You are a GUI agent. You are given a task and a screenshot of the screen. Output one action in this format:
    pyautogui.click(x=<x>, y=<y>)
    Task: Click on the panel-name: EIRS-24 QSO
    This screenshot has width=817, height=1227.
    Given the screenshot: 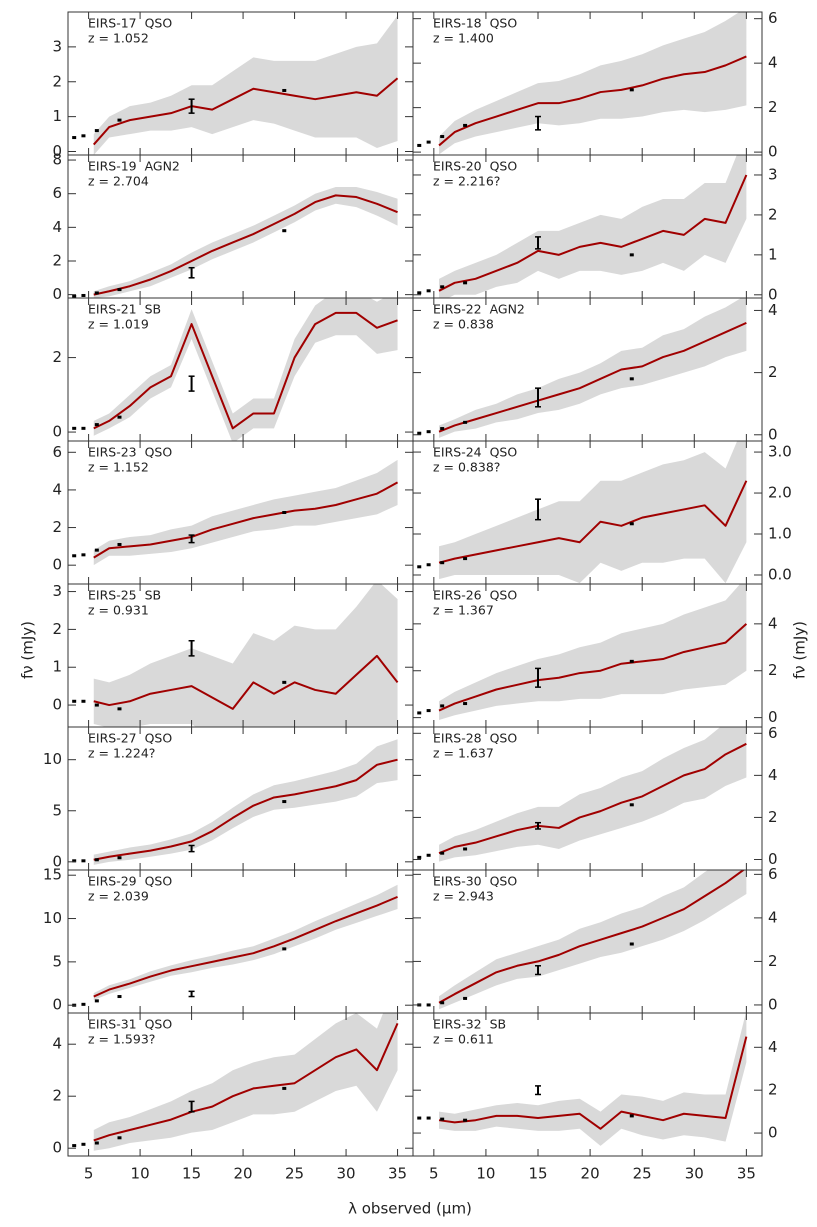 What is the action you would take?
    pyautogui.click(x=475, y=452)
    